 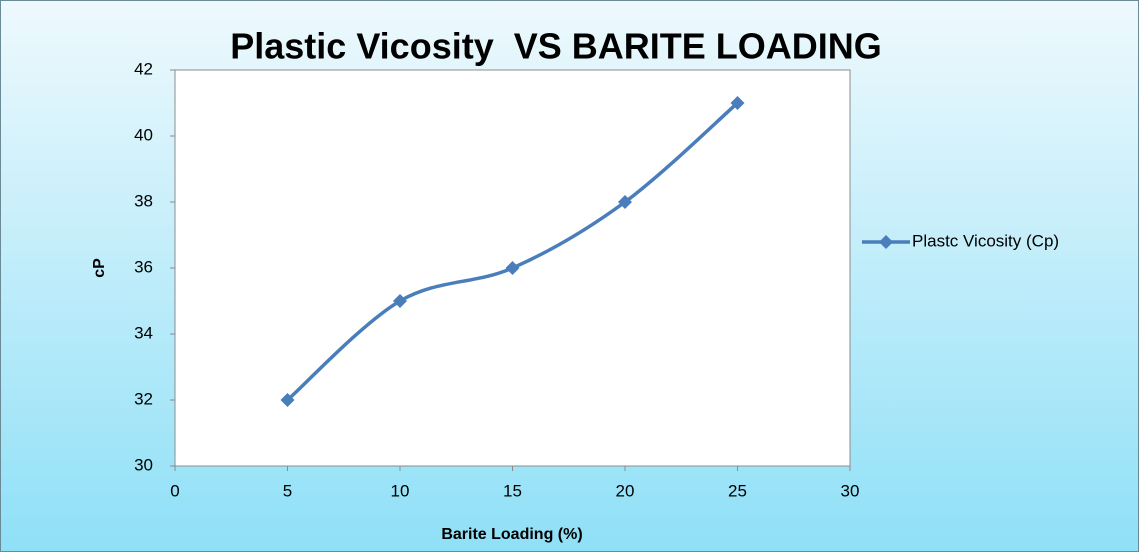 What do you see at coordinates (143, 266) in the screenshot?
I see `y-tick-label: 36` at bounding box center [143, 266].